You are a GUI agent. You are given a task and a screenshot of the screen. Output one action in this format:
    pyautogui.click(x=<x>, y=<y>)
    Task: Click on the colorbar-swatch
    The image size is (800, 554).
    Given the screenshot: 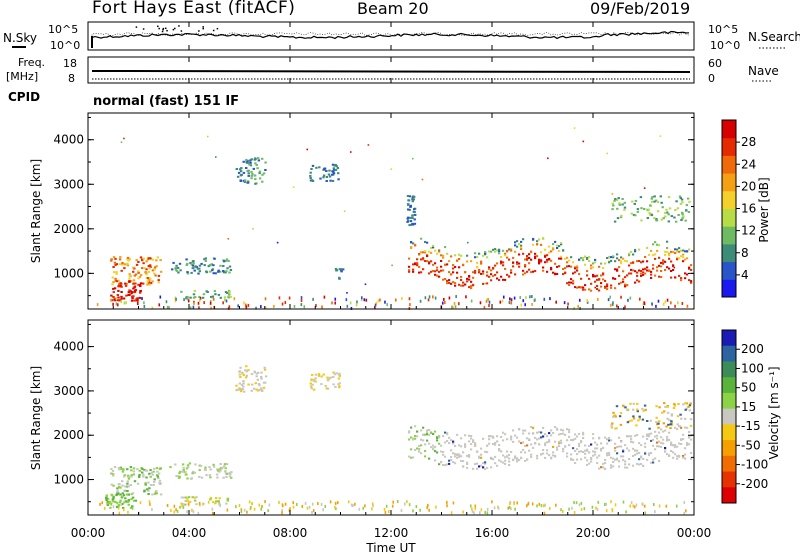 What is the action you would take?
    pyautogui.click(x=729, y=217)
    